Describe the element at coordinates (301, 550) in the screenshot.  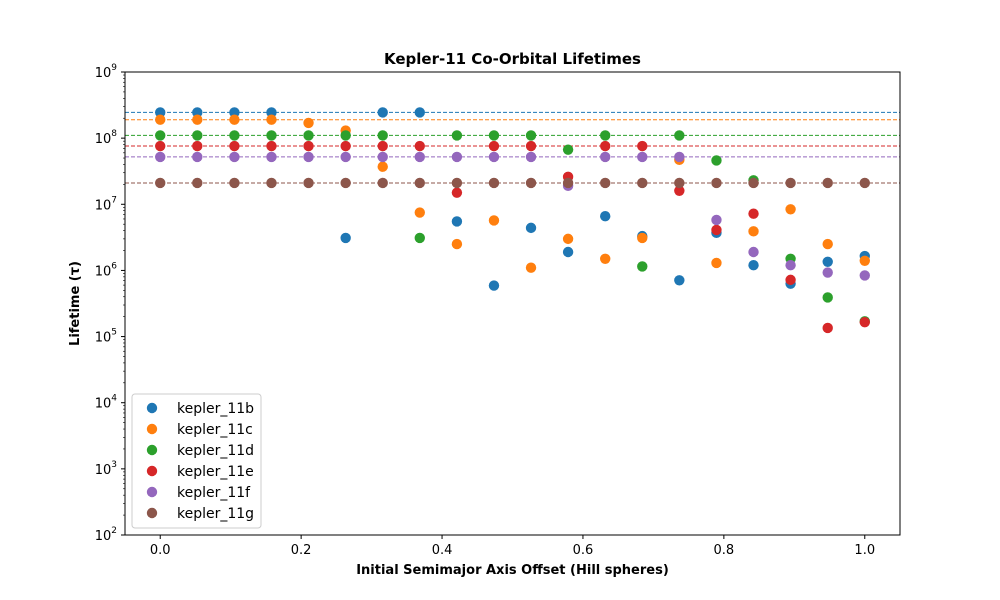
I see `x-tick-label: 0.2` at that location.